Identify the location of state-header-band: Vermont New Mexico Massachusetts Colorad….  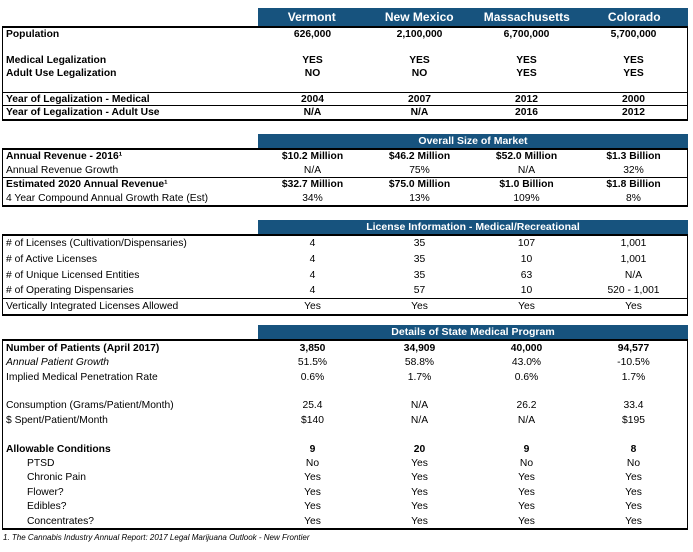
(473, 17).